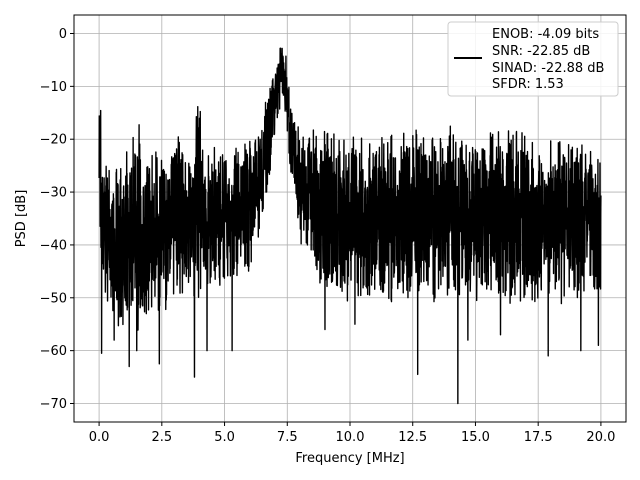 This screenshot has height=480, width=640. I want to click on x-tick-label: 10.0, so click(350, 437).